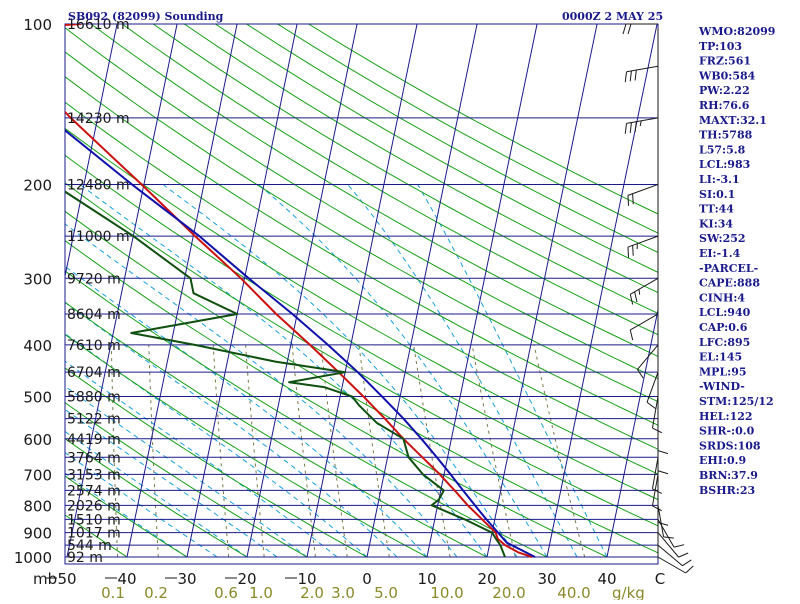 The height and width of the screenshot is (604, 800). Describe the element at coordinates (729, 283) in the screenshot. I see `index-item: CAPE:888` at that location.